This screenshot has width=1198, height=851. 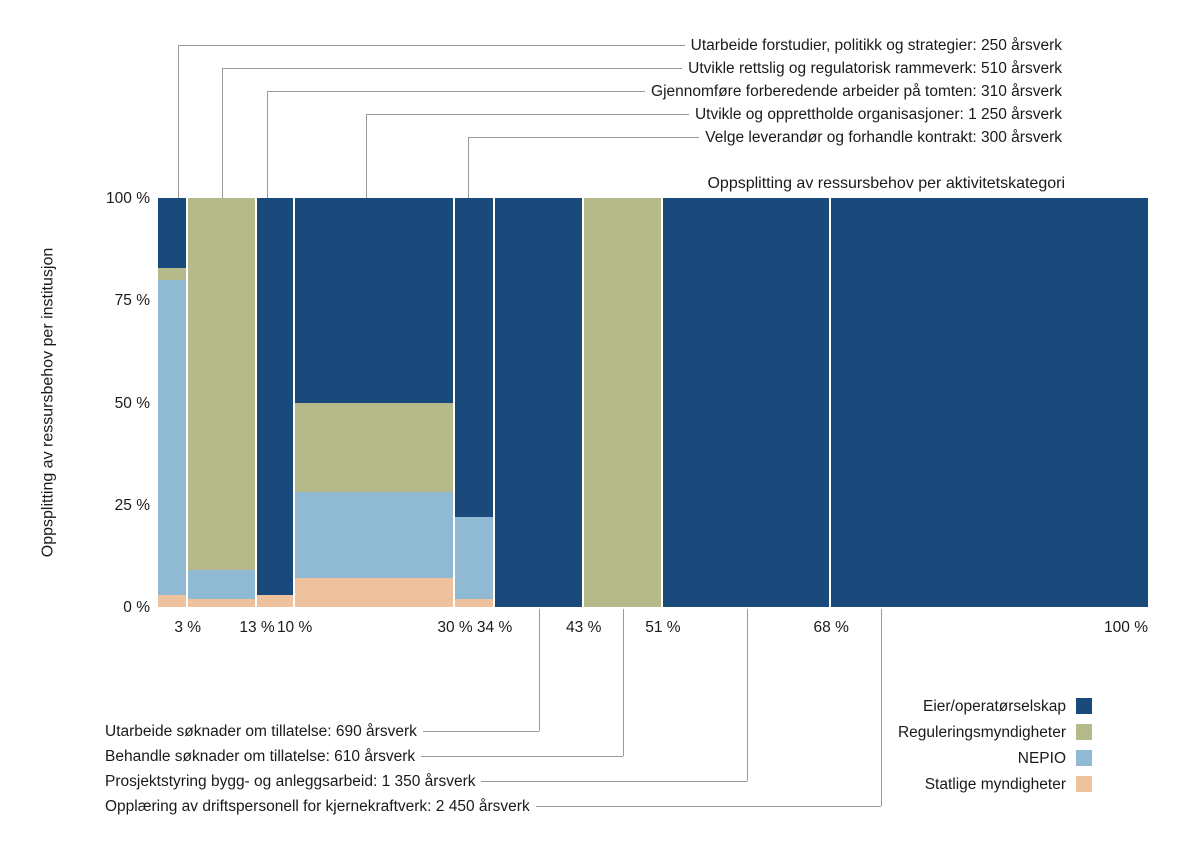 What do you see at coordinates (831, 627) in the screenshot?
I see `x-tick-label: 68 %` at bounding box center [831, 627].